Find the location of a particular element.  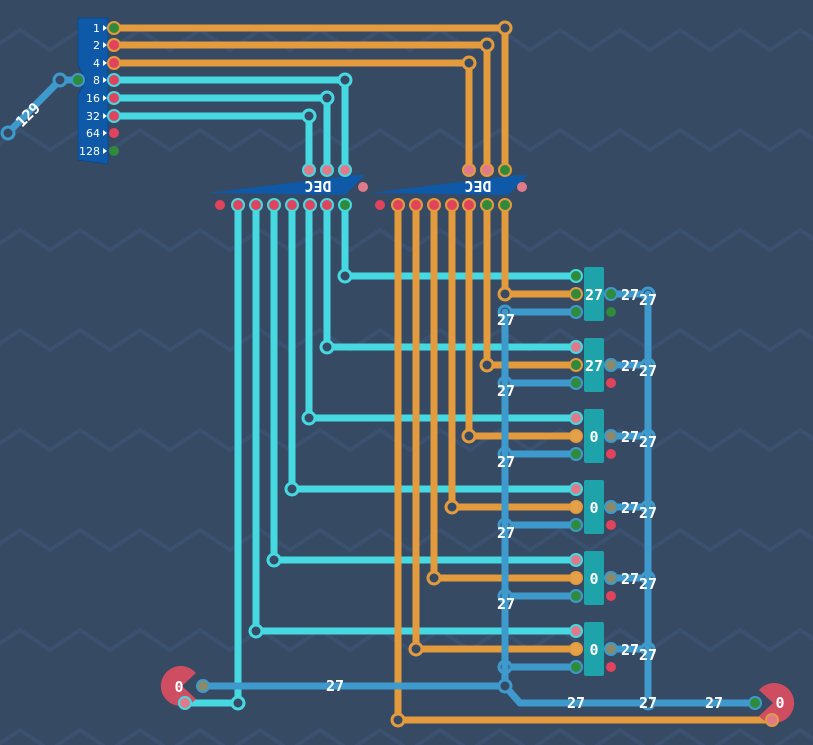

input-bus-wire is located at coordinates (479, 694).